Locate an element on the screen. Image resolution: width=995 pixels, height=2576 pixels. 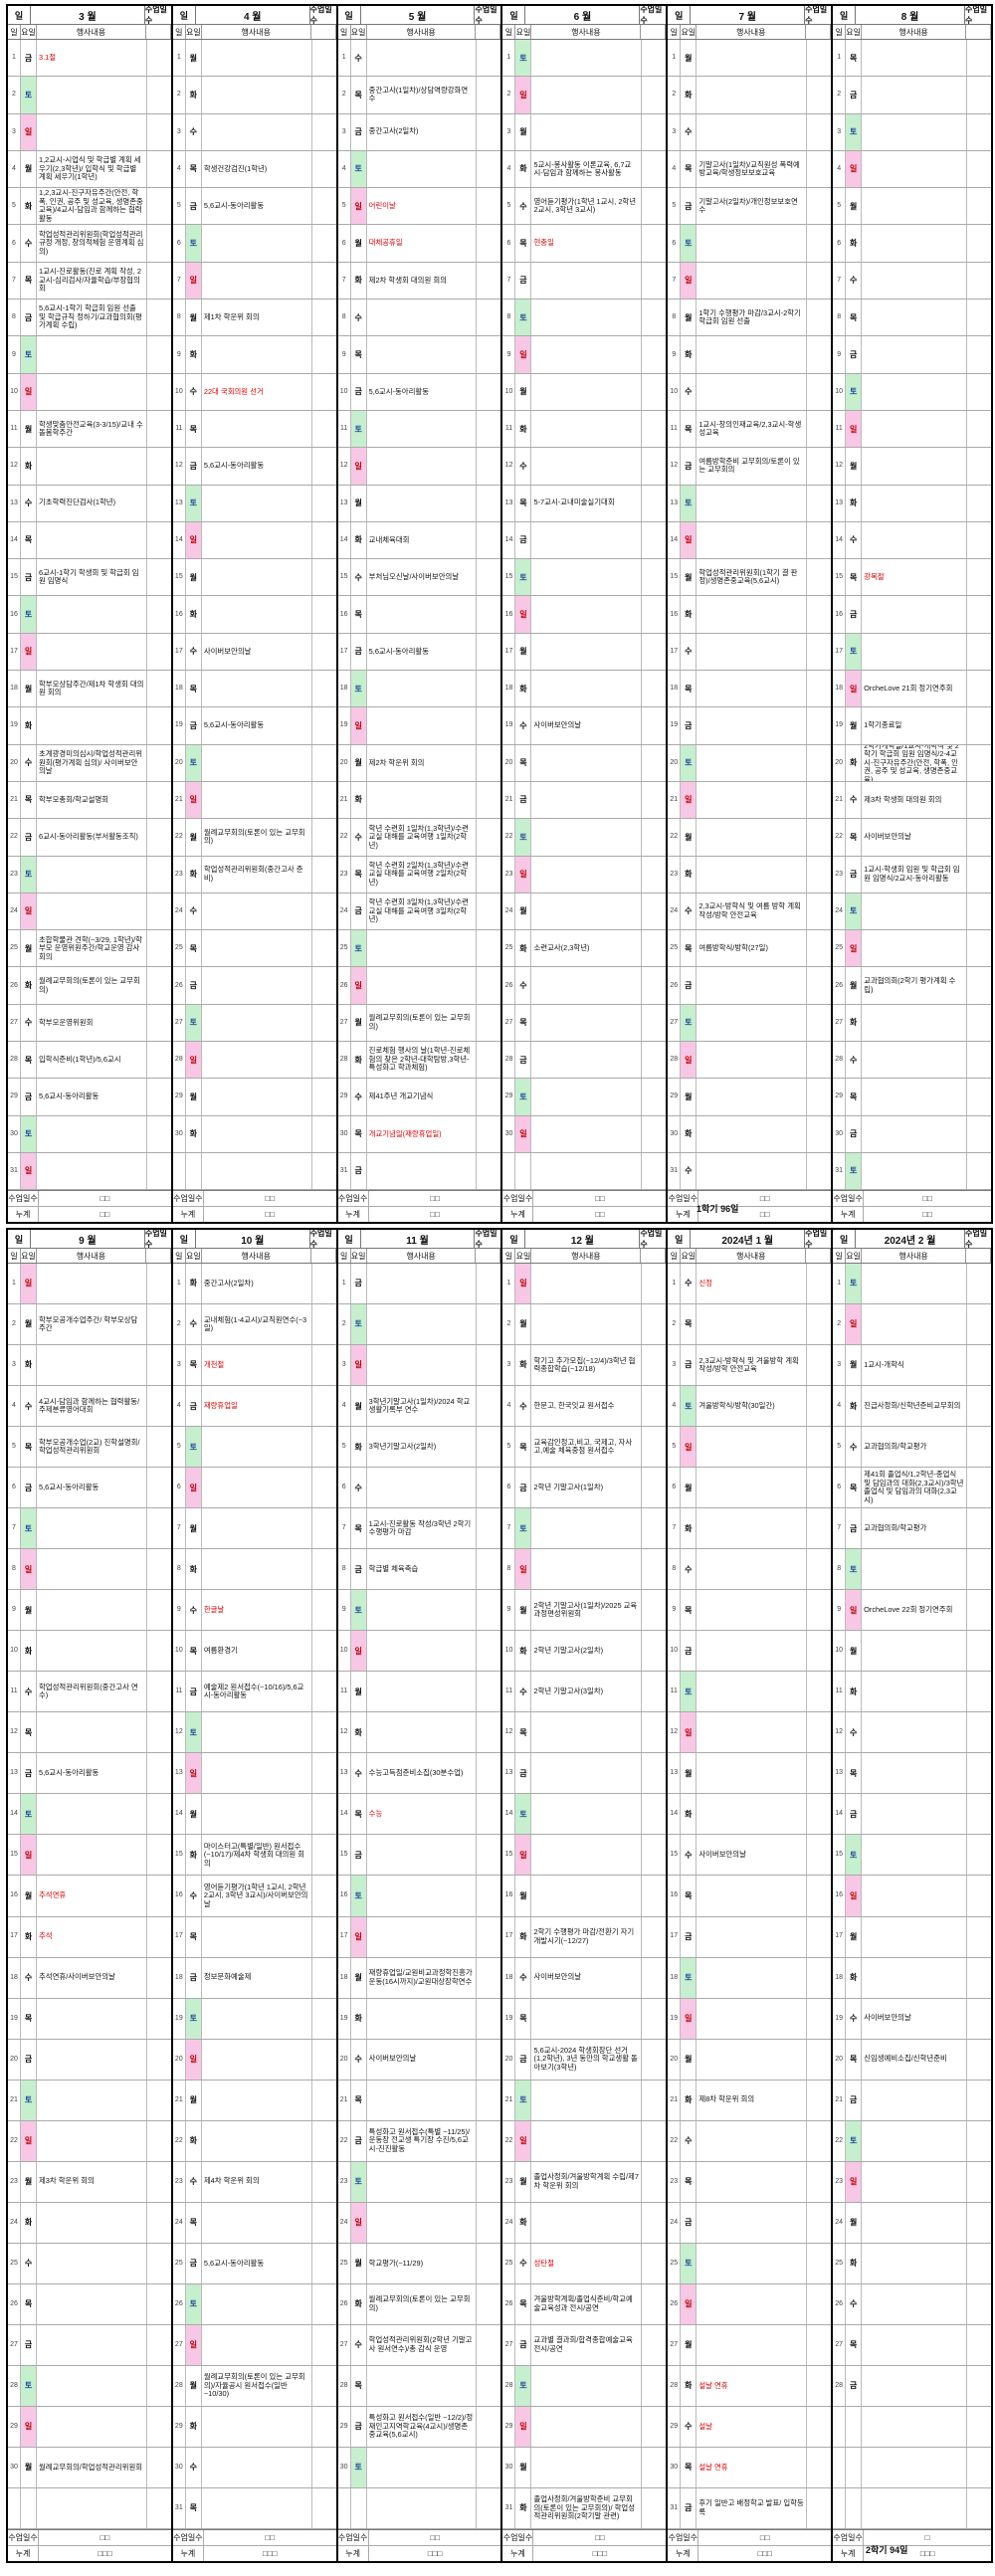
event-text: 겨울방학식/방학(30일간) is located at coordinates (736, 1405).